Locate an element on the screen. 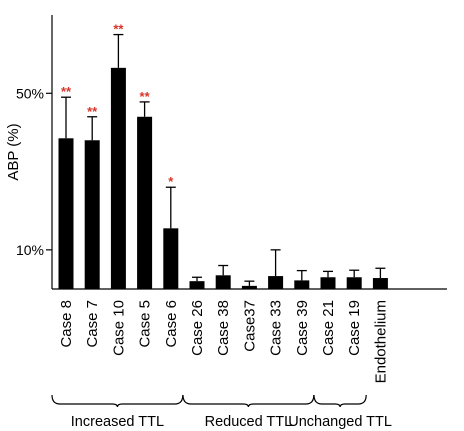  y-tick-label: 10% is located at coordinates (30, 250).